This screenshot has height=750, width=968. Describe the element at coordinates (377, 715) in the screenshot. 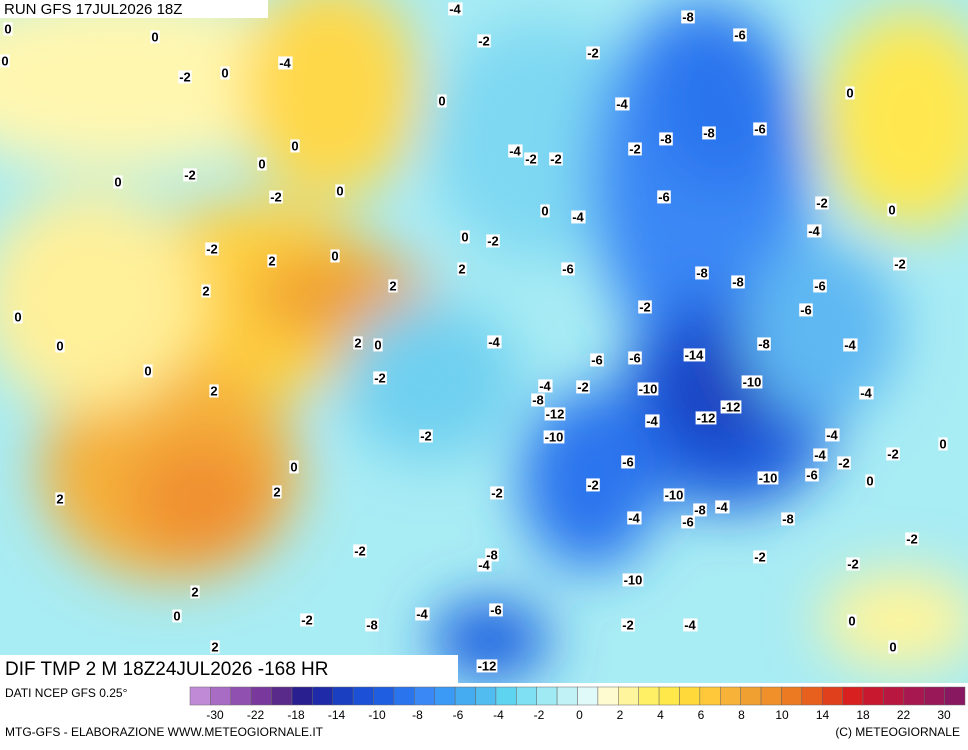

I see `scale-tick-label: -10` at that location.